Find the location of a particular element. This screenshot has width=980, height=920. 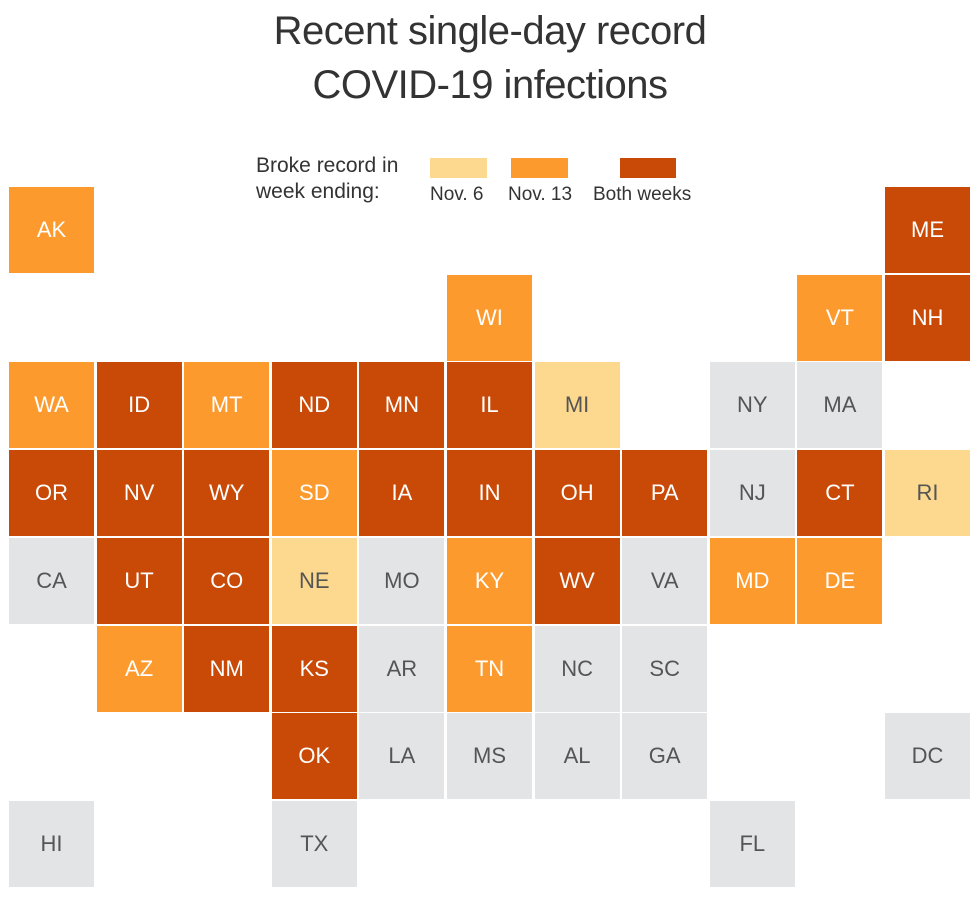

state-tile-id: ID is located at coordinates (139, 405).